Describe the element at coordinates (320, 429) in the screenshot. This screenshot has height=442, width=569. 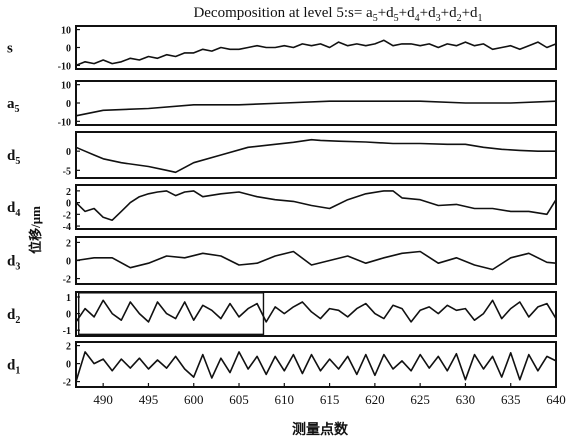
I see `x-axis-label: 测量点数` at that location.